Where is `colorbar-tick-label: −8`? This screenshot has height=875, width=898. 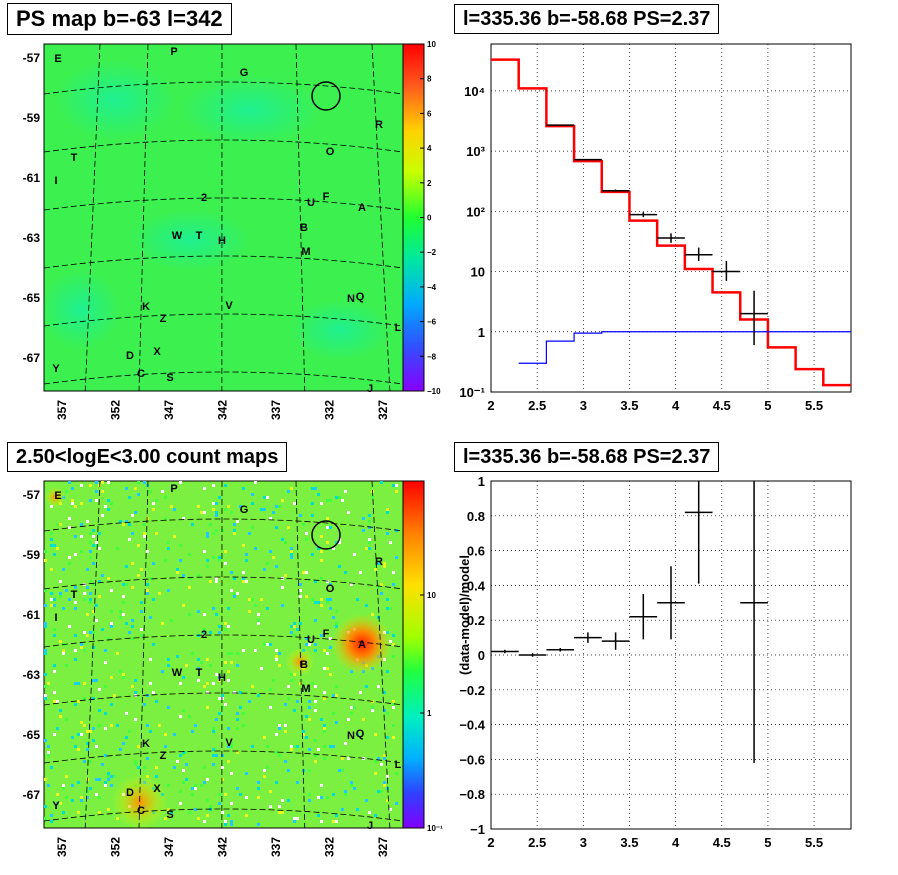 colorbar-tick-label: −8 is located at coordinates (432, 356).